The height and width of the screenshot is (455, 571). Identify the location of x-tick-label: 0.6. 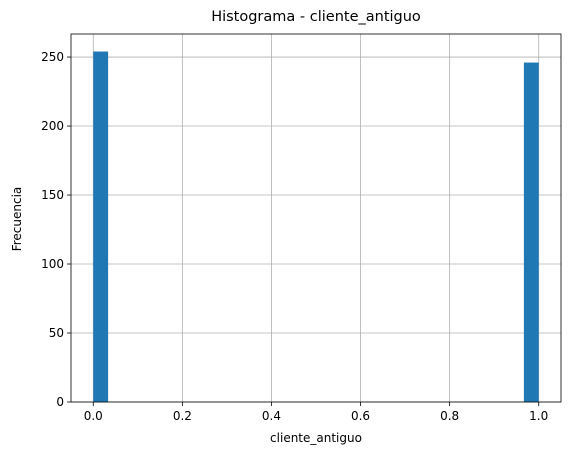
(360, 416).